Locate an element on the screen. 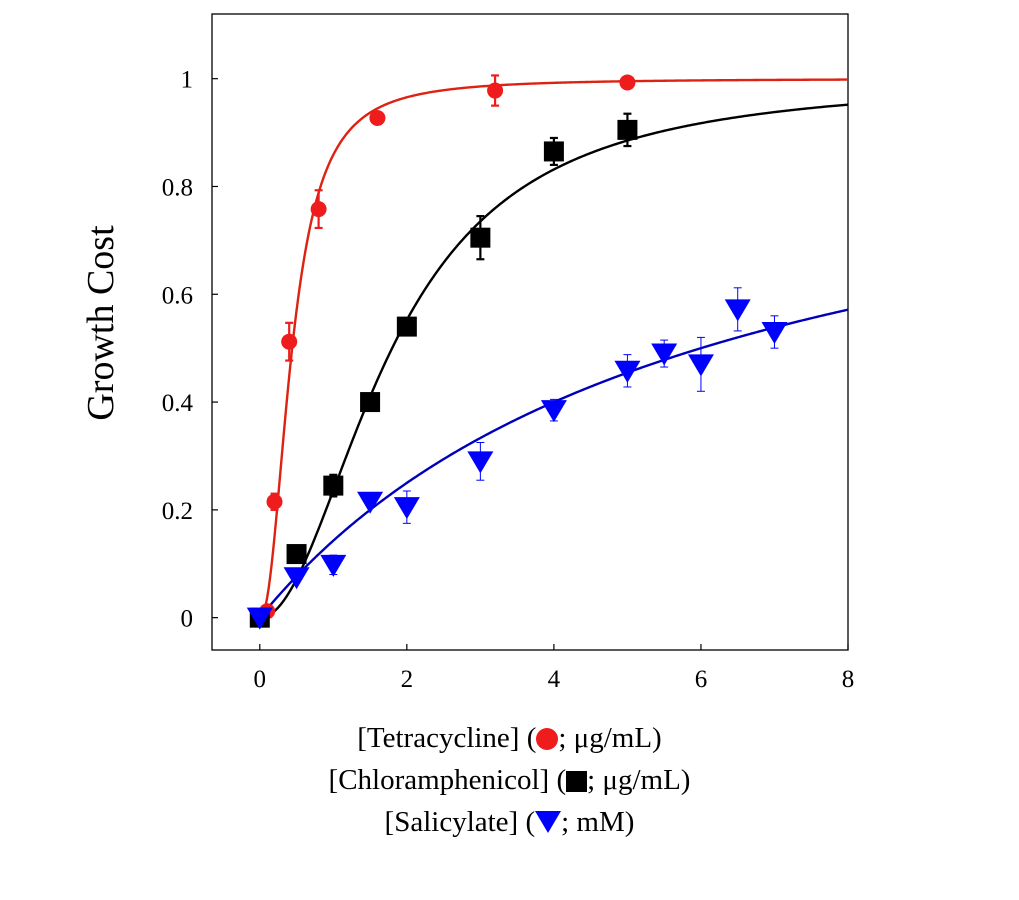 The width and height of the screenshot is (1019, 900). y-tick-label: 0.6 is located at coordinates (177, 295).